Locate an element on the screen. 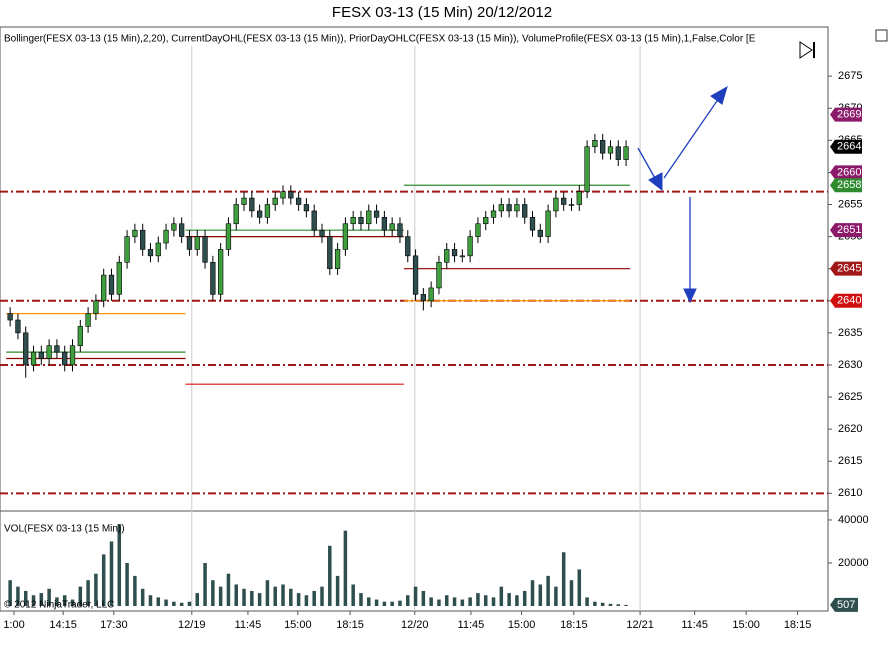  close-button is located at coordinates (881, 35).